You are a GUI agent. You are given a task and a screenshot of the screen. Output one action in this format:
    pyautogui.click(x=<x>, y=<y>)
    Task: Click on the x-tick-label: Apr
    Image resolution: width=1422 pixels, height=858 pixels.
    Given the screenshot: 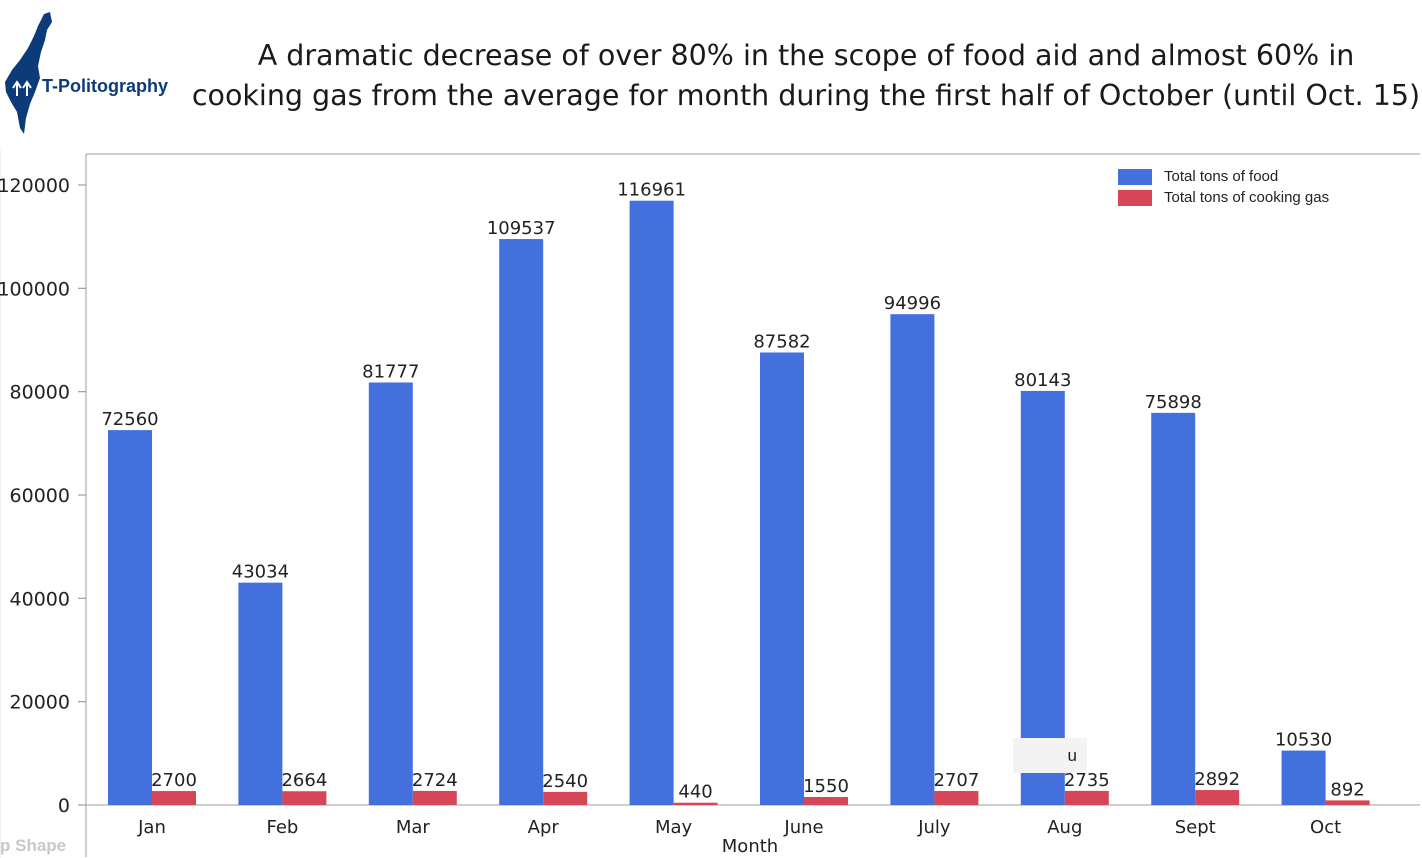 What is the action you would take?
    pyautogui.click(x=544, y=827)
    